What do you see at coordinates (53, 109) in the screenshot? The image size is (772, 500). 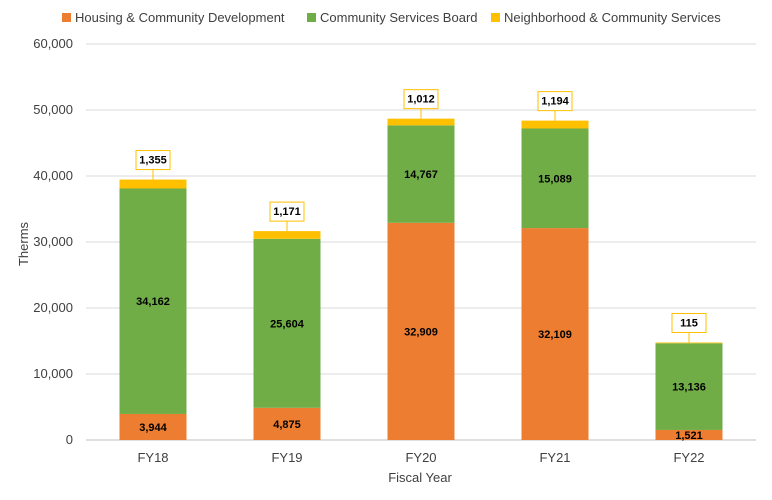 I see `y-tick-label: 50,000` at bounding box center [53, 109].